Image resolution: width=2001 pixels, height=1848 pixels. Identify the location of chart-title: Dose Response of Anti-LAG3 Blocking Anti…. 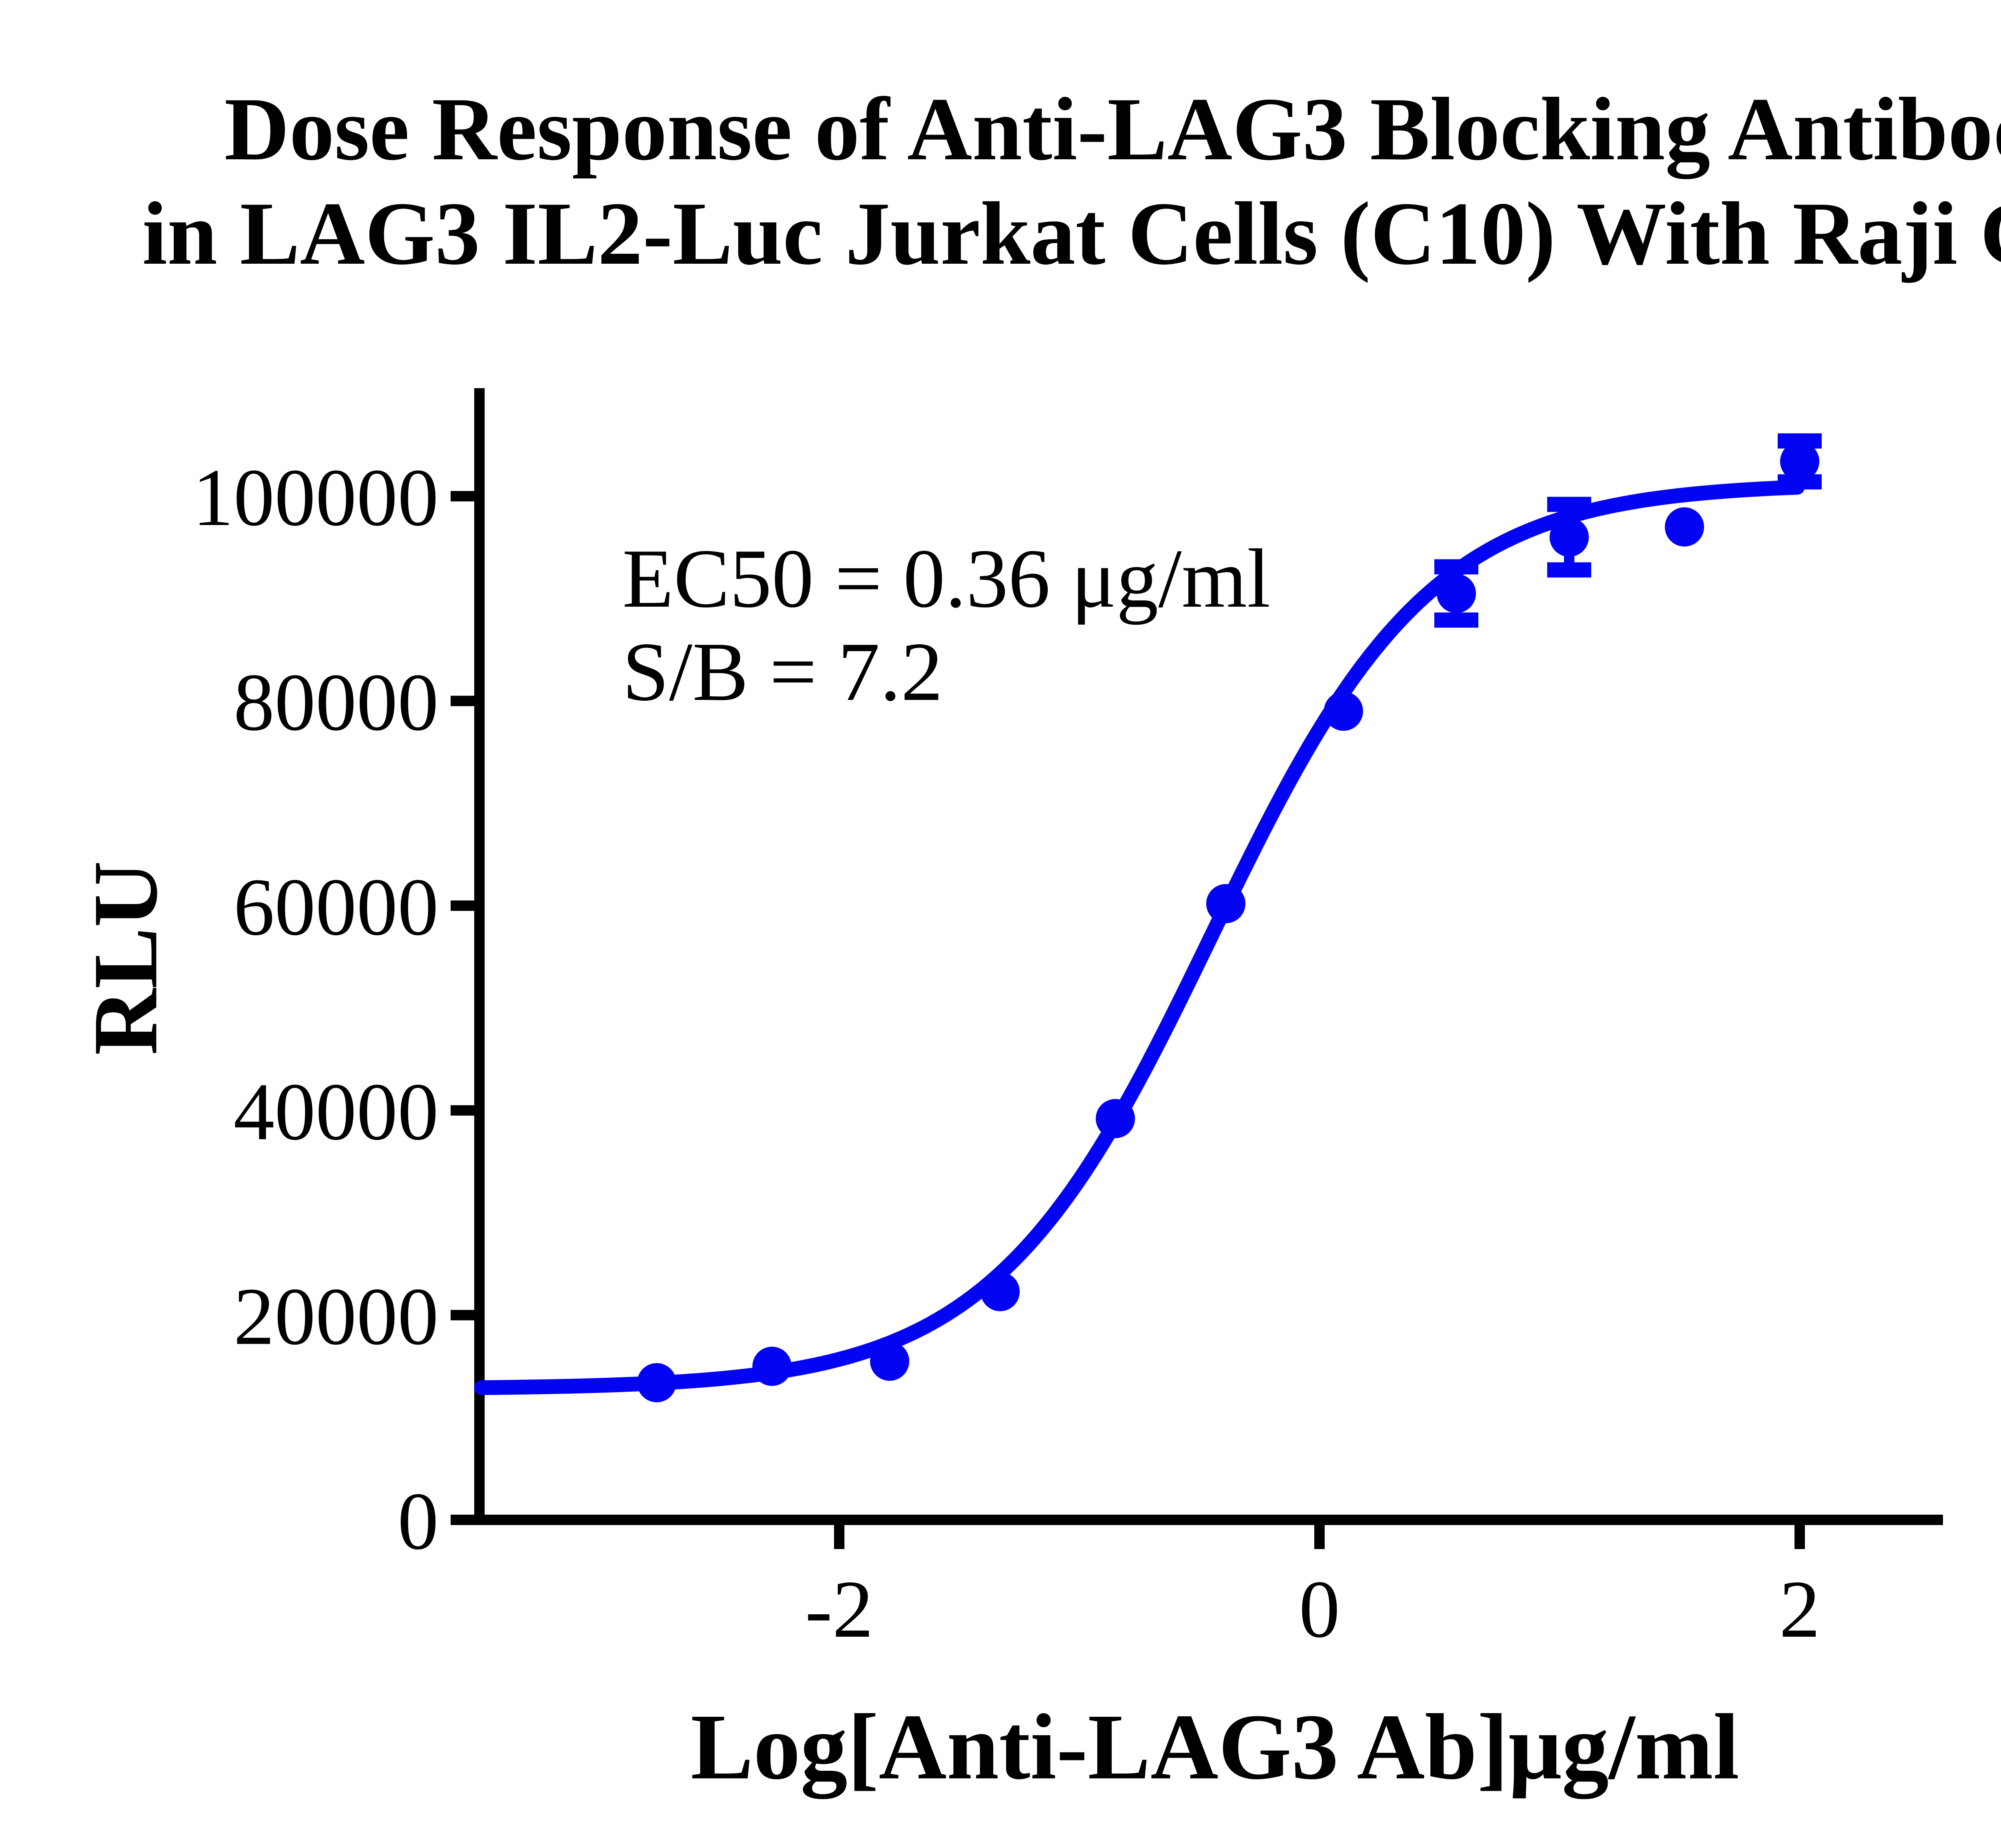
(1000, 181).